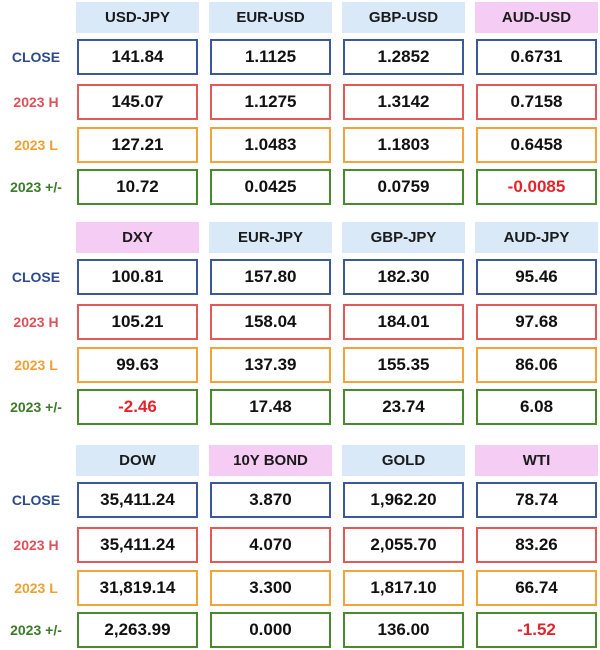  I want to click on table-cell: -0.0085, so click(536, 187).